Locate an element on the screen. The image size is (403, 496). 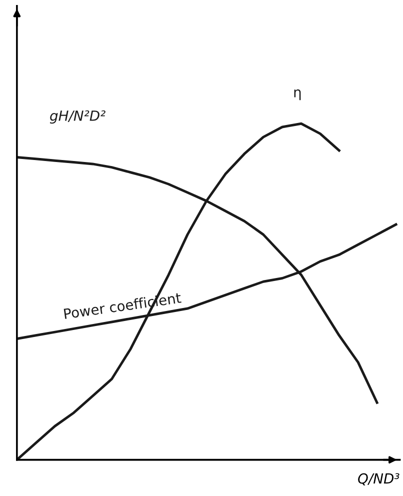
text: gH/N²D² is located at coordinates (78, 117).